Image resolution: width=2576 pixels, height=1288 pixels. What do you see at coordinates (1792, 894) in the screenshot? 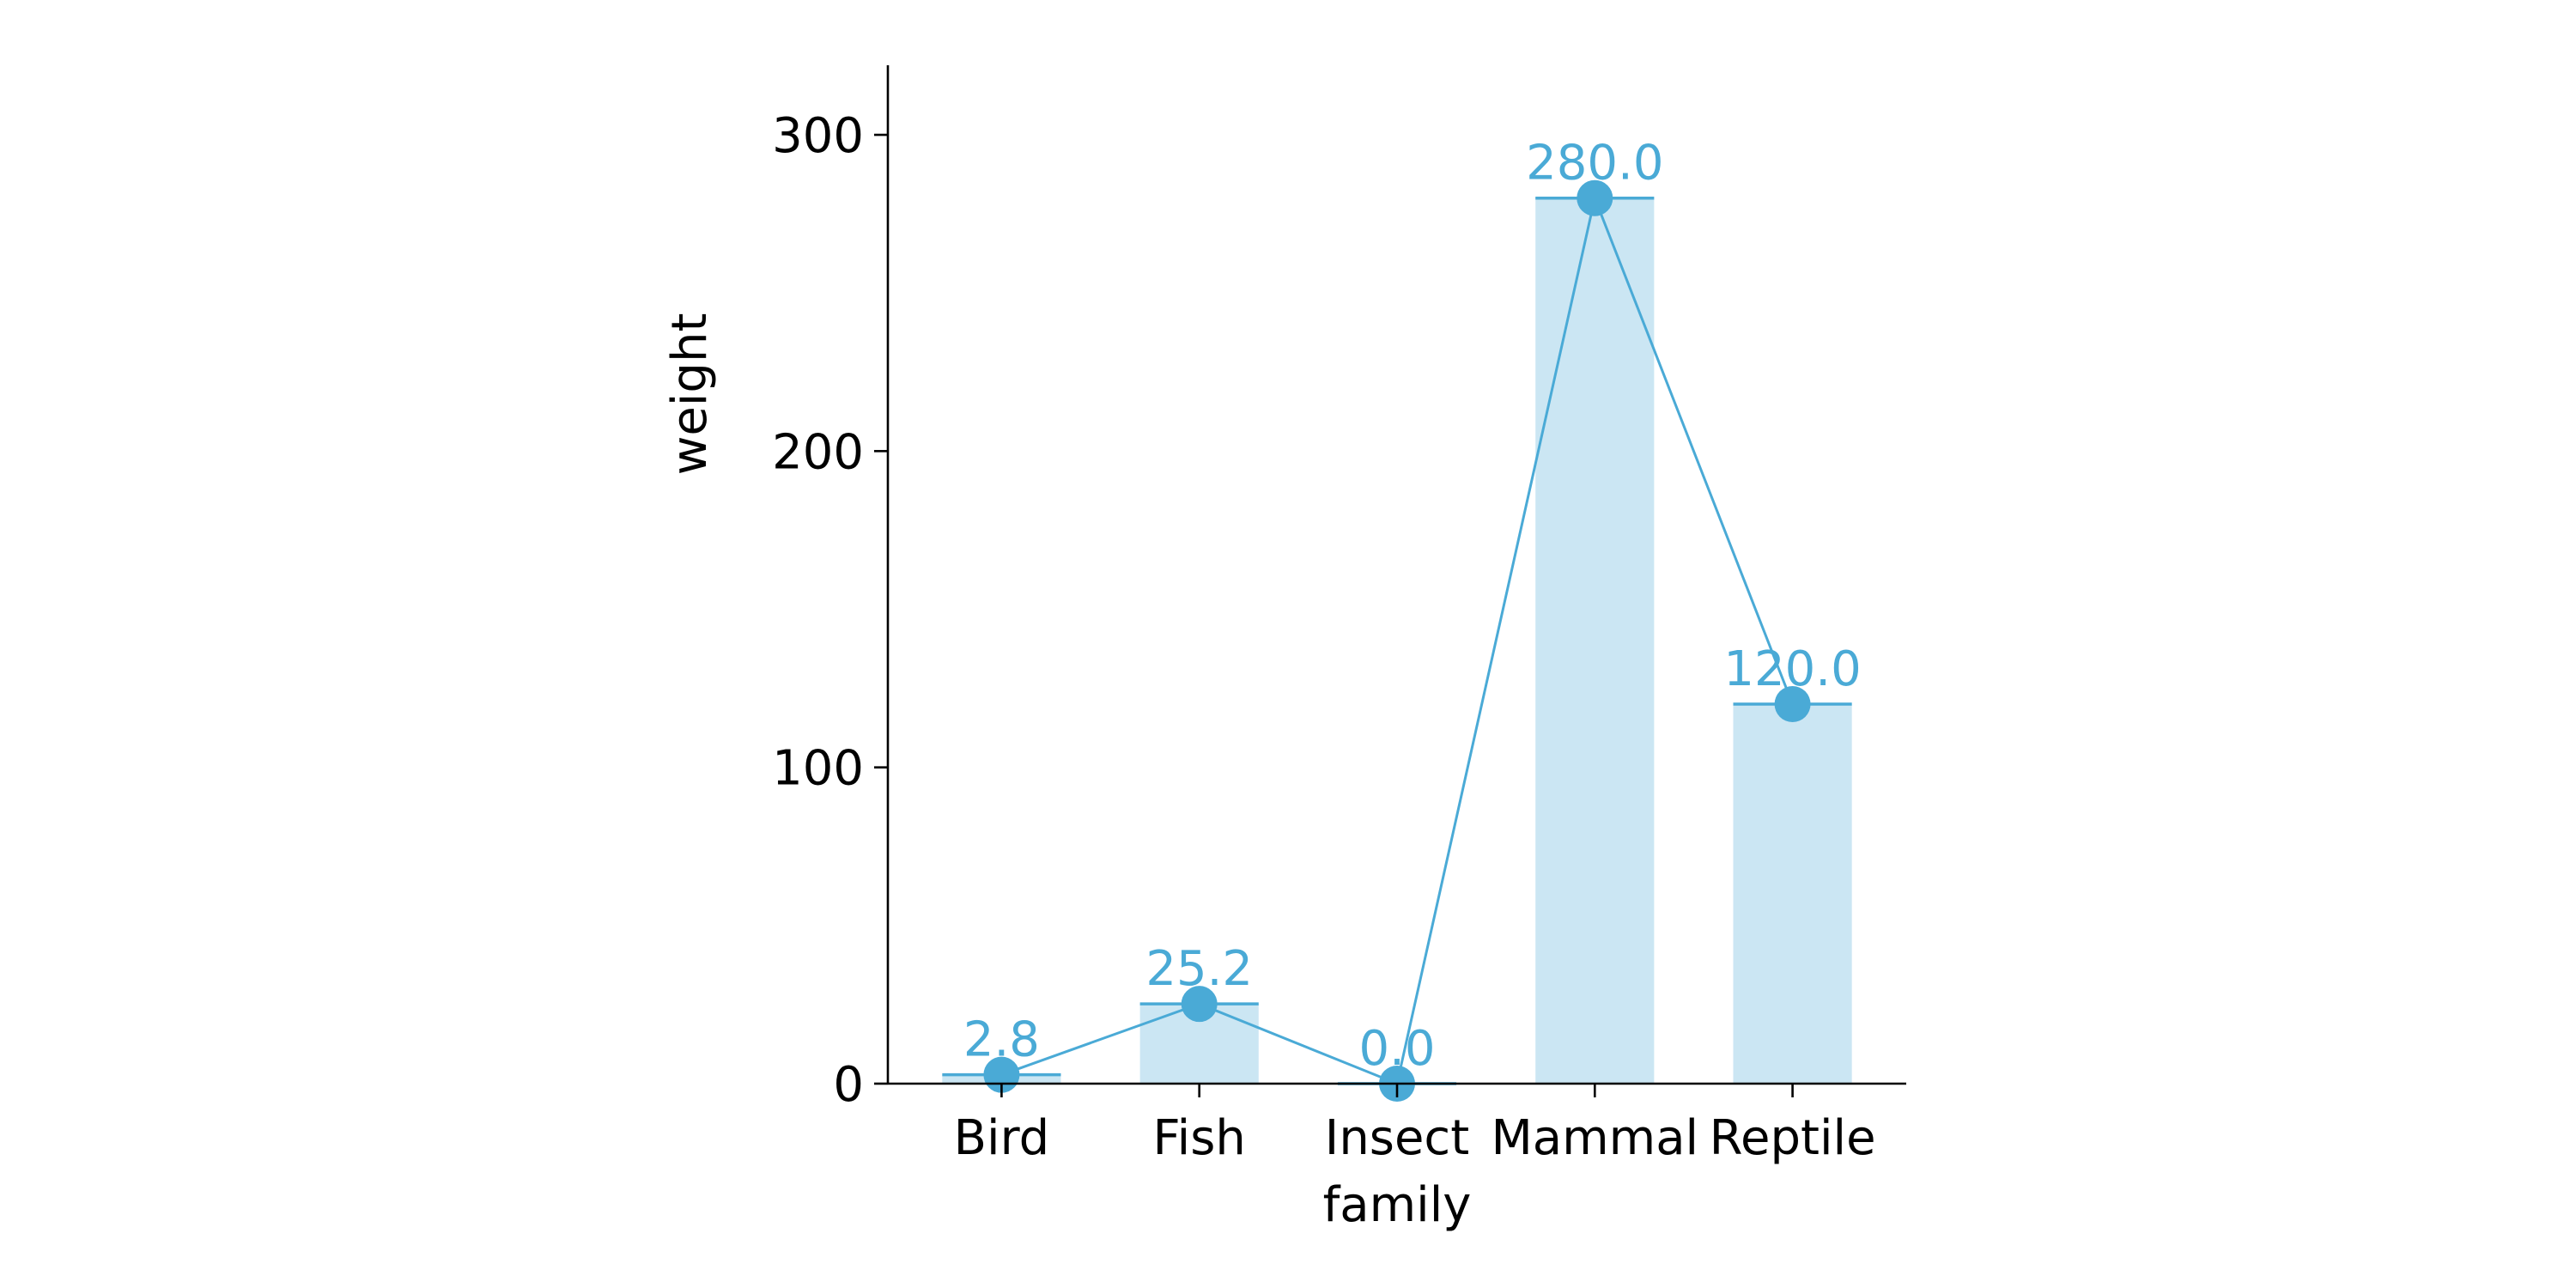
I see `bar-reptile` at bounding box center [1792, 894].